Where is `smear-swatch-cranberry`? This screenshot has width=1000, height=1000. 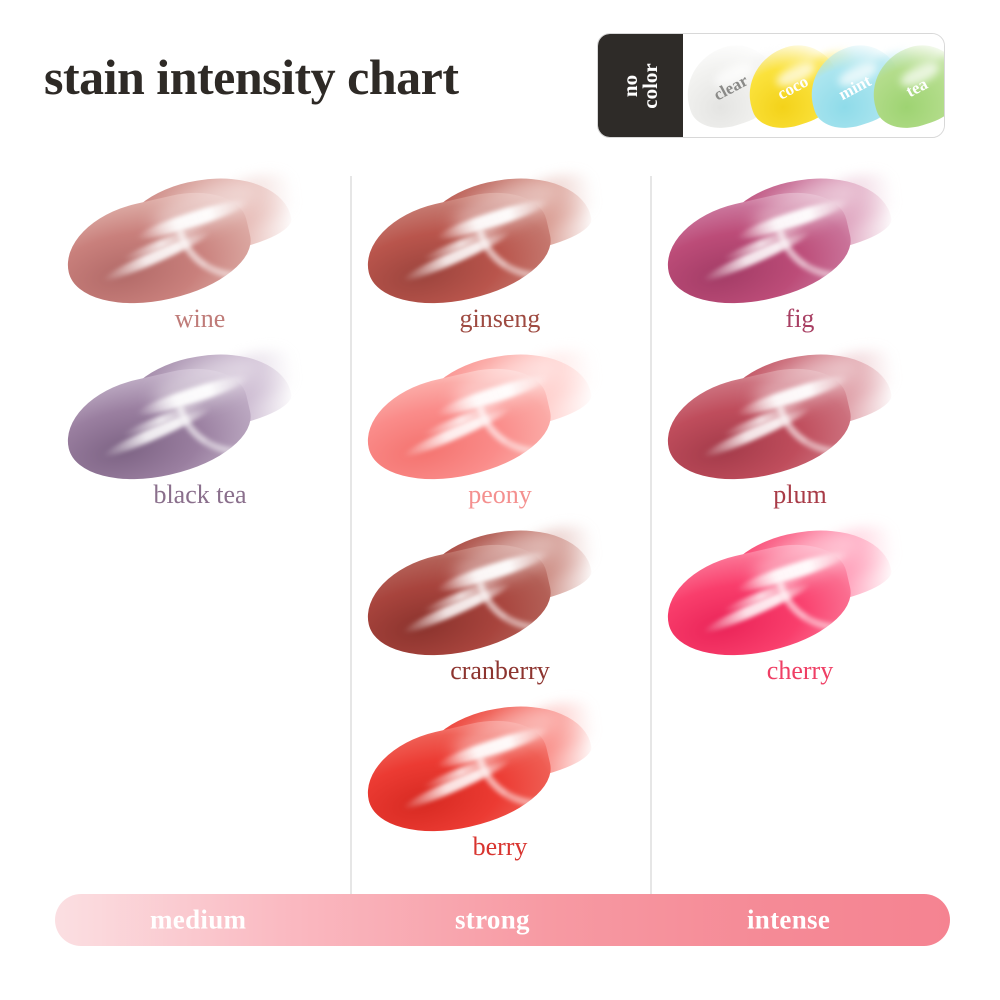
smear-swatch-cranberry is located at coordinates (482, 593).